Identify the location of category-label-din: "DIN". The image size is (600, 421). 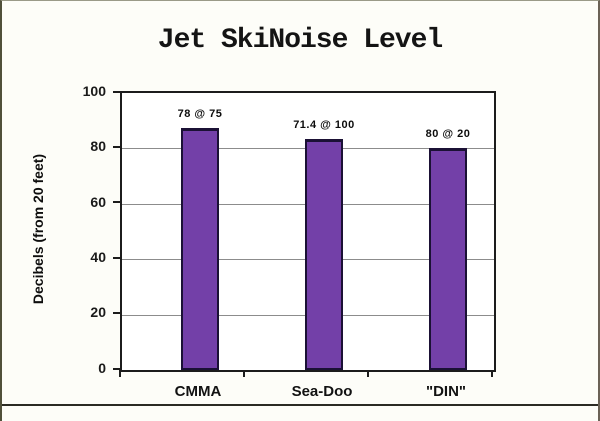
(446, 391).